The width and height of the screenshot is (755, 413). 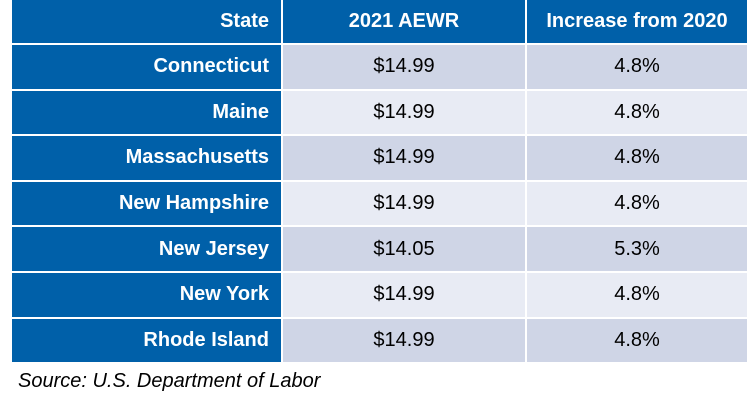 What do you see at coordinates (147, 295) in the screenshot?
I see `row-state: New York` at bounding box center [147, 295].